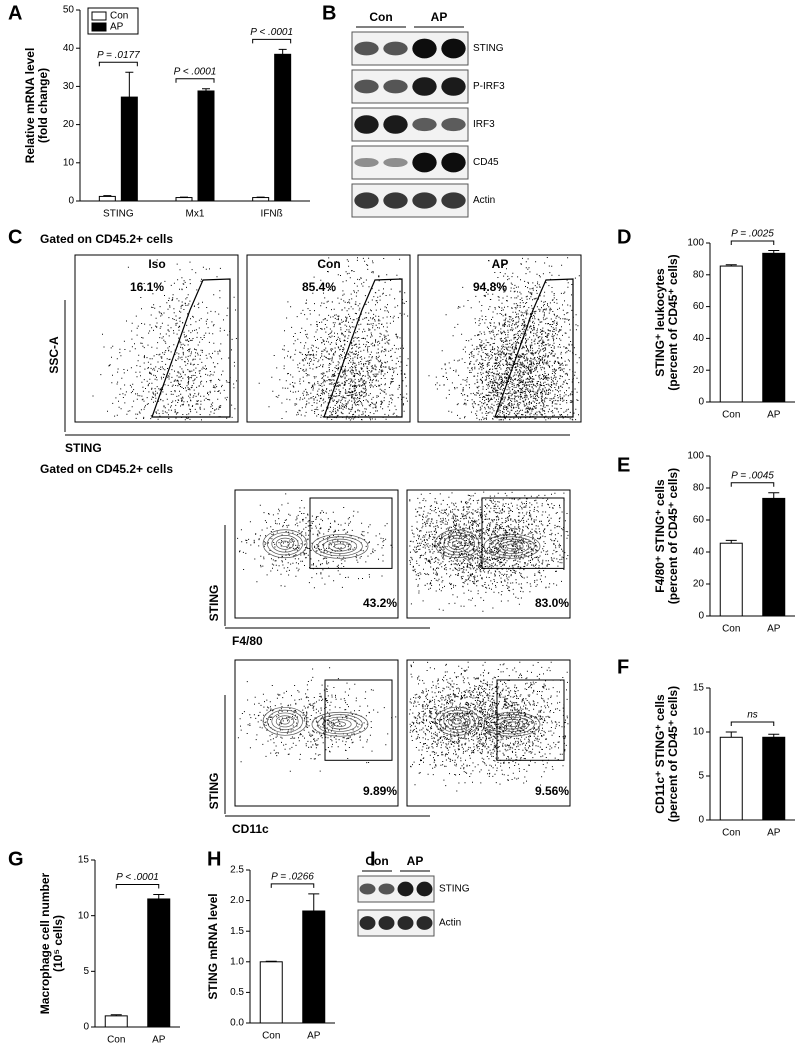 The width and height of the screenshot is (800, 1044). I want to click on y-tick-label: 30, so click(69, 86).